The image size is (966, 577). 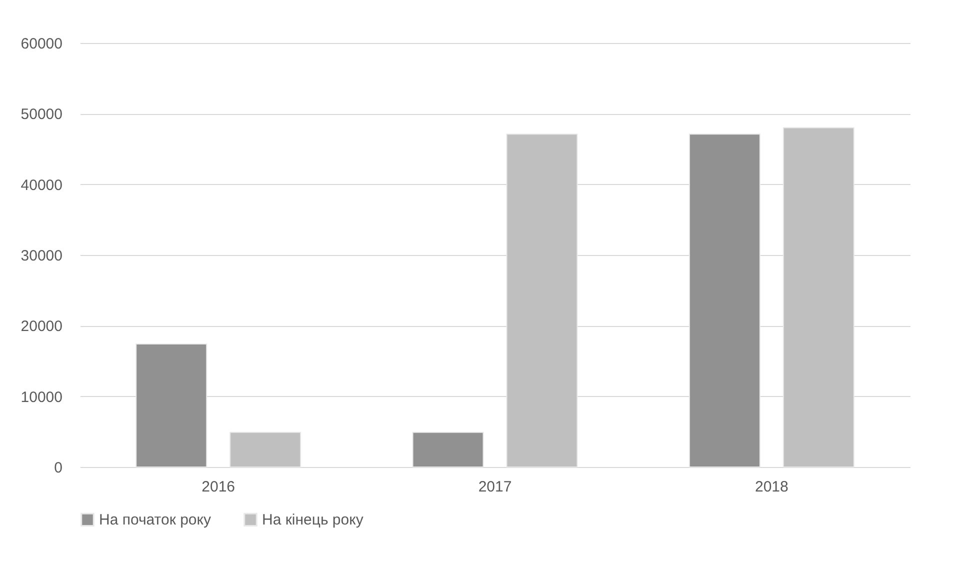 I want to click on y-tick-label: 40000, so click(x=41, y=185).